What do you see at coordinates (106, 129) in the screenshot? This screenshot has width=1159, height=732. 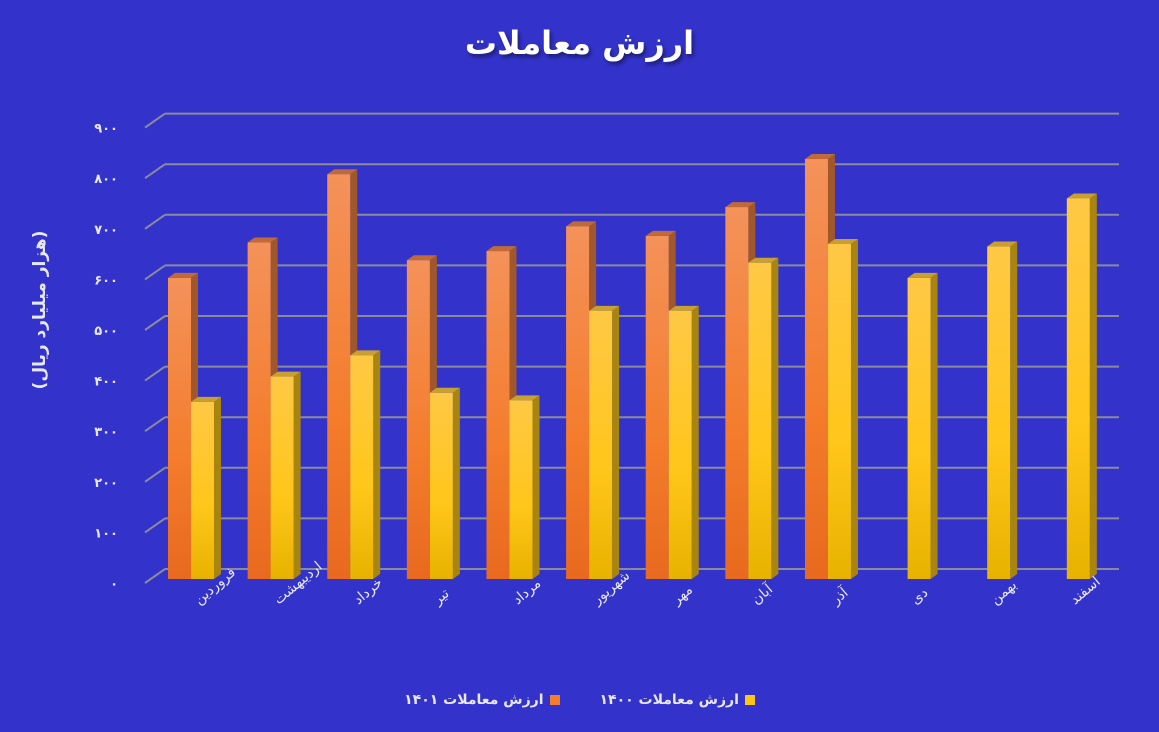 I see `y-tick: ۹۰۰` at bounding box center [106, 129].